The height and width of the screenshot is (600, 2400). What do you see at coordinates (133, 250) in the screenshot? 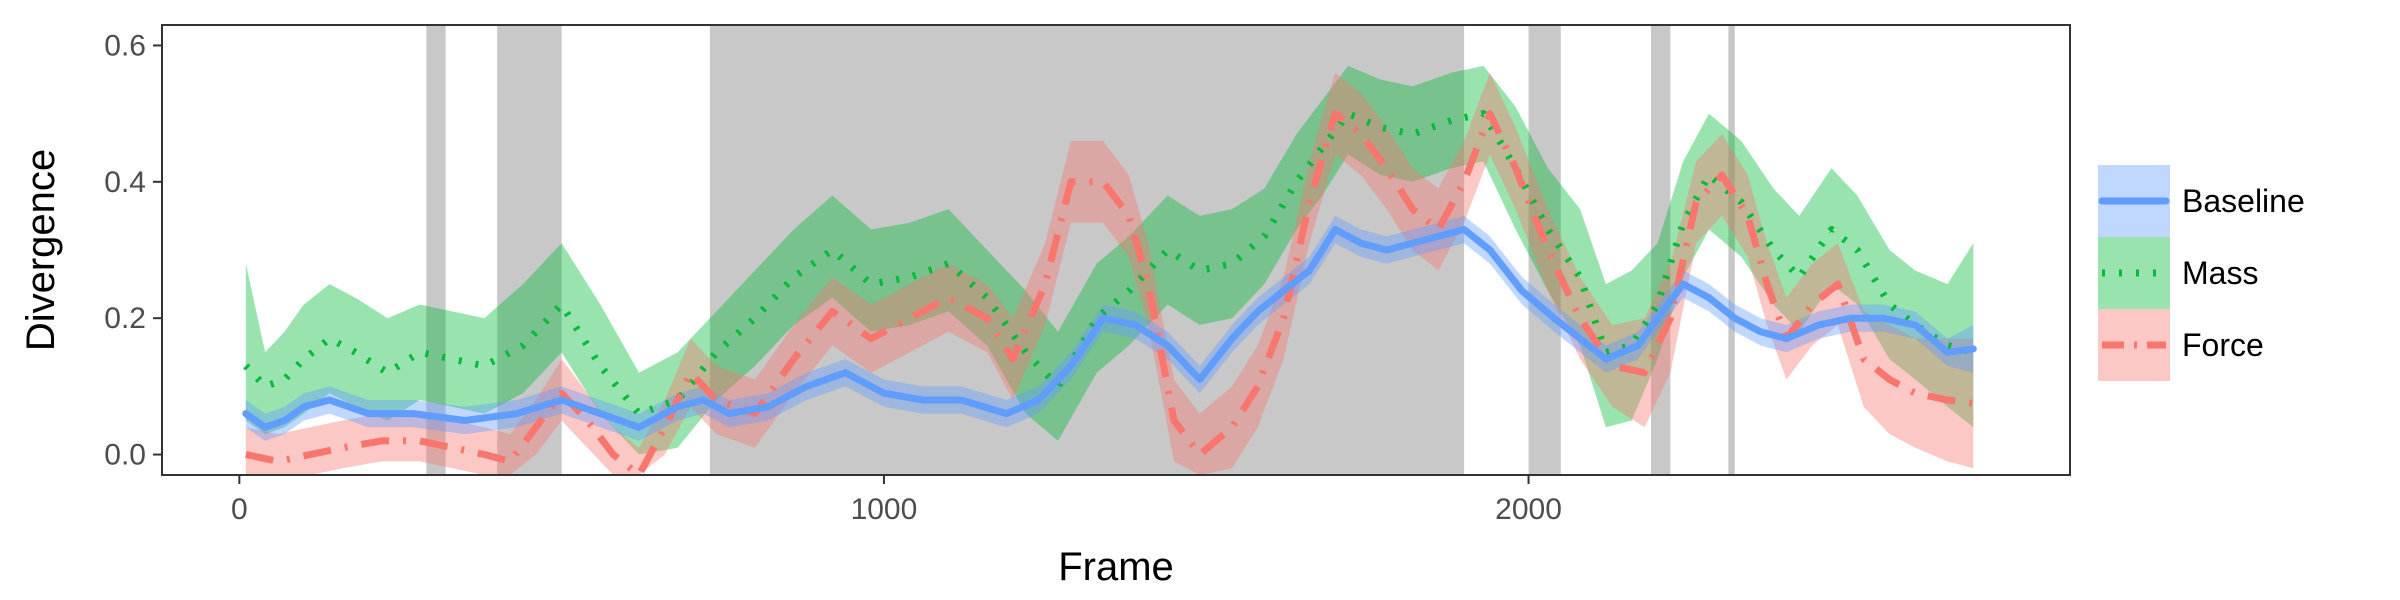
I see `y-axis: 0.0 0.2 0.4 0.6` at bounding box center [133, 250].